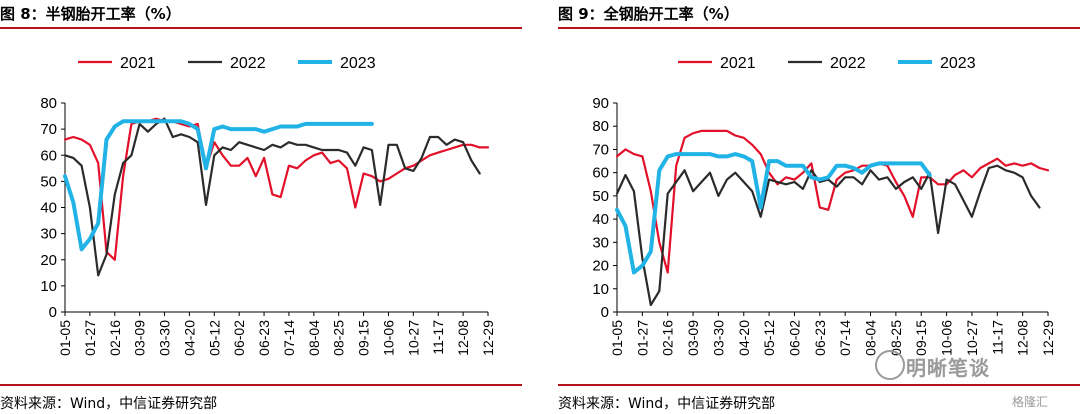 The width and height of the screenshot is (1080, 414). Describe the element at coordinates (90, 14) in the screenshot. I see `chart-title: 图 8：半钢胎开工率（%）` at that location.